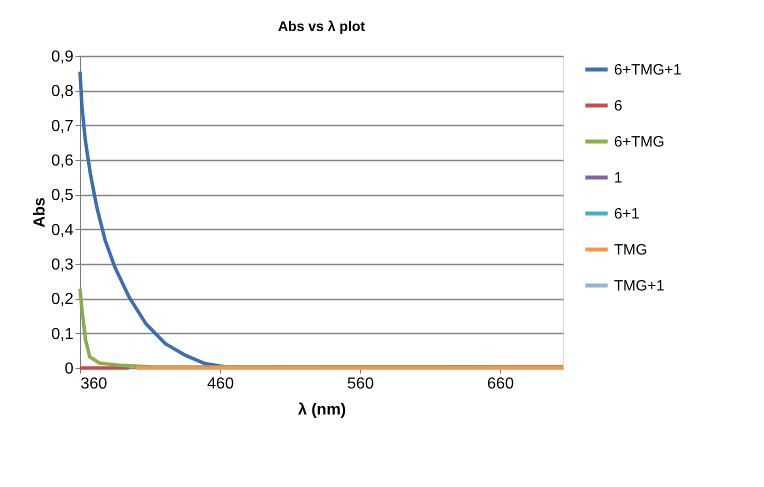 This screenshot has width=764, height=487. Describe the element at coordinates (62, 195) in the screenshot. I see `y-tick-label: 0,5` at that location.